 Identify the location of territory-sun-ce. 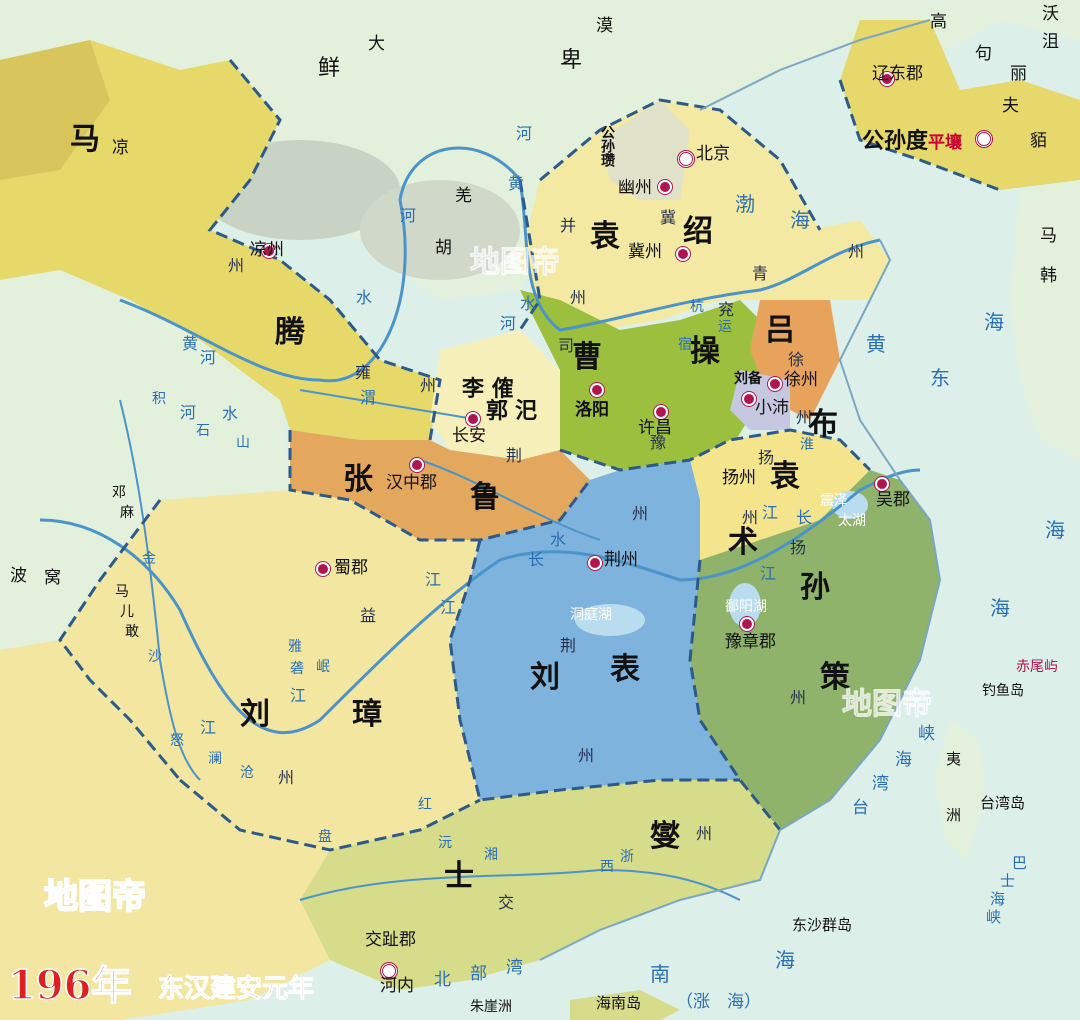
(815, 650).